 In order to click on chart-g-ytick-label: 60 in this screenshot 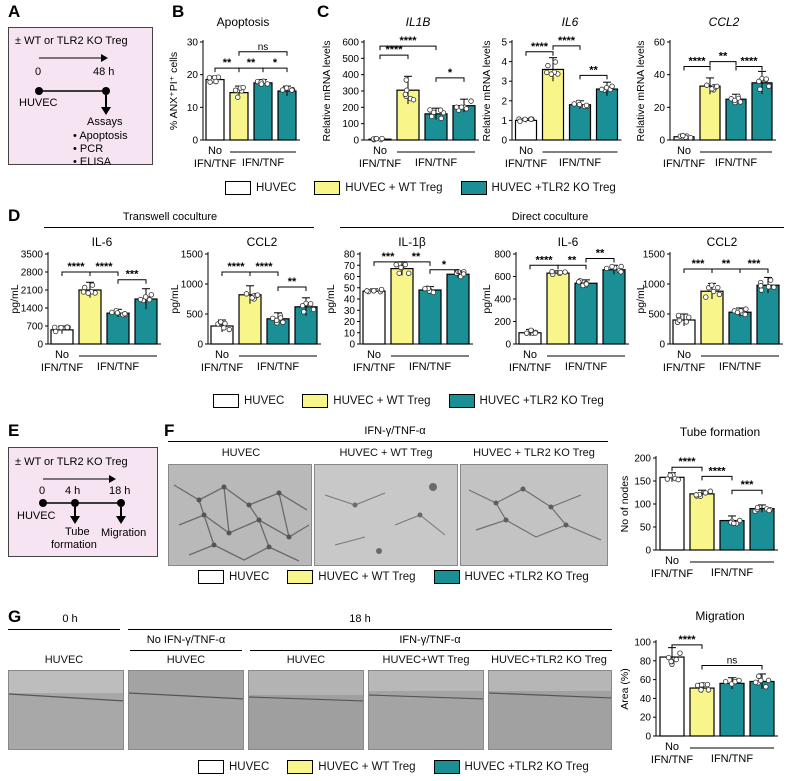, I will do `click(646, 680)`.